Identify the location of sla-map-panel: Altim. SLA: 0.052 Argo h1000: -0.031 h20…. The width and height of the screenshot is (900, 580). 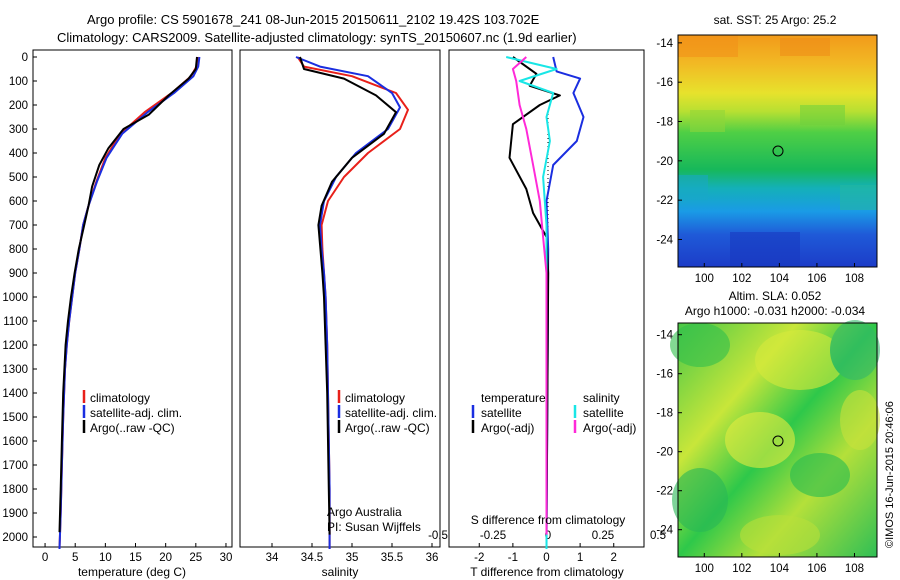
(768, 432).